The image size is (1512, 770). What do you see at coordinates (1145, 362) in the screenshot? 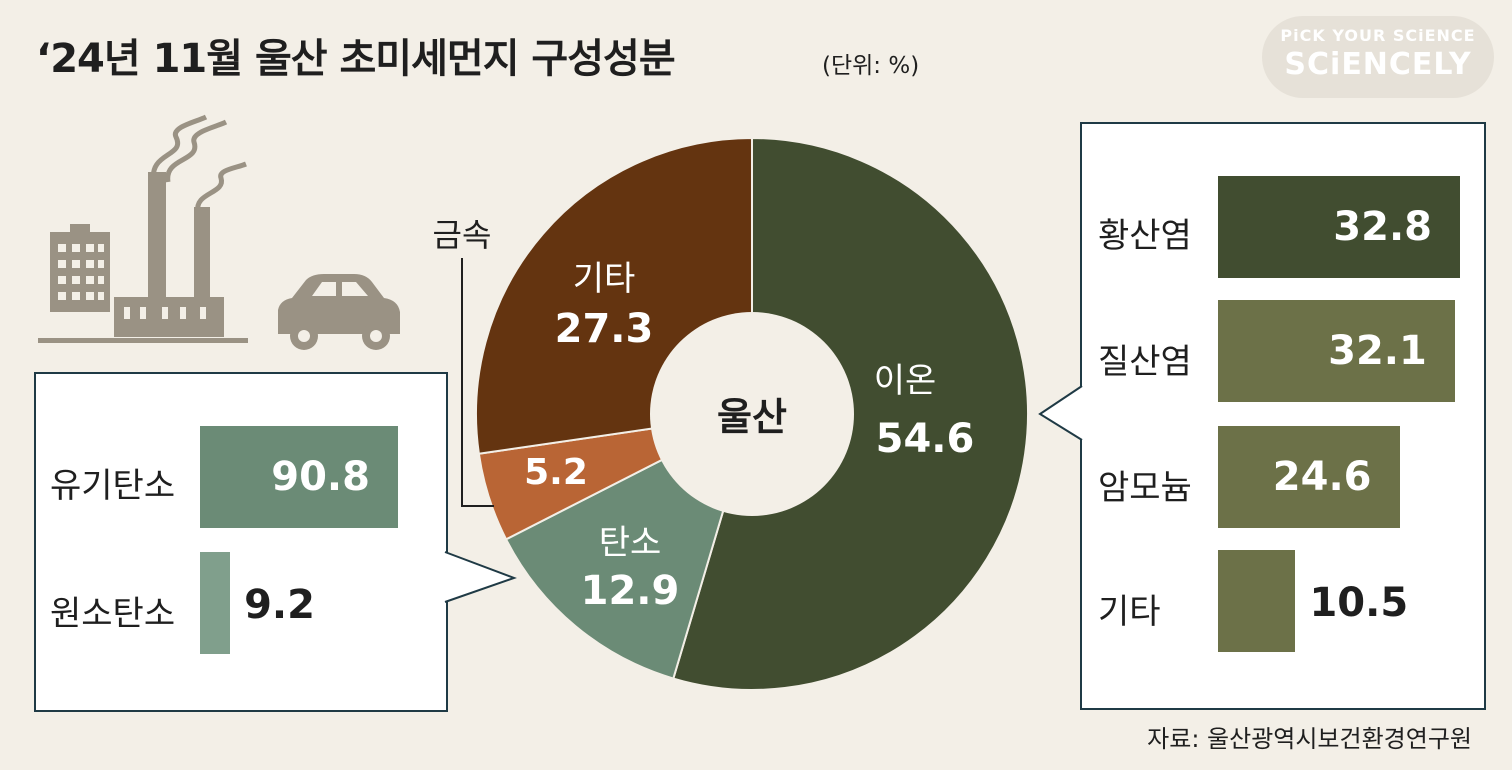
I see `bar-label-nitrate: 질산염` at bounding box center [1145, 362].